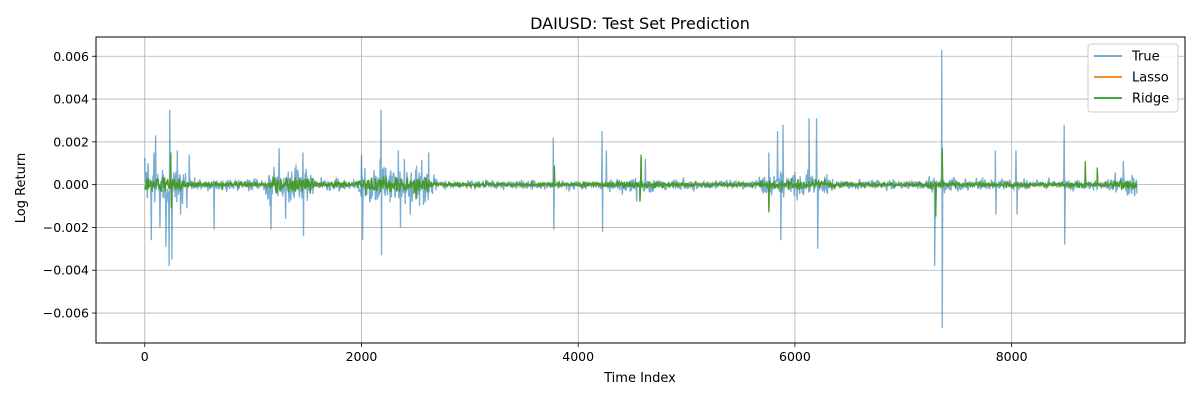  I want to click on y-tick-label: −0.002, so click(66, 227).